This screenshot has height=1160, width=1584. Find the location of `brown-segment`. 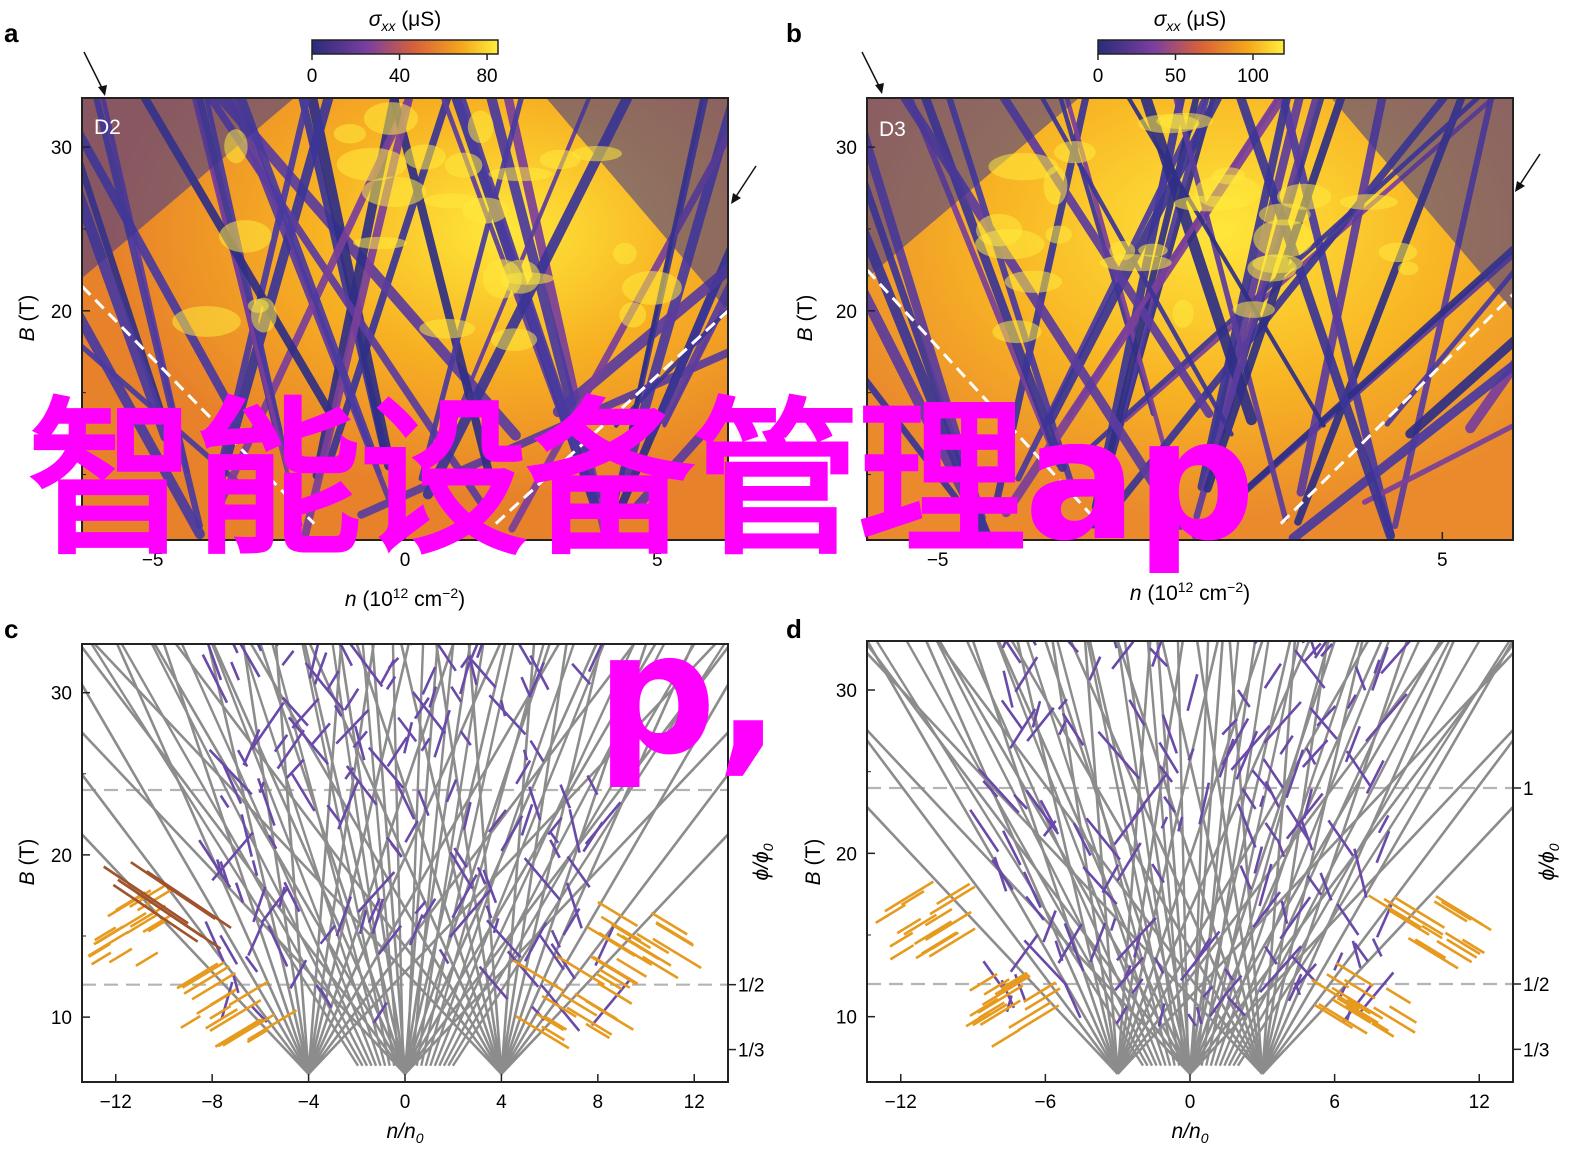

brown-segment is located at coordinates (173, 891).